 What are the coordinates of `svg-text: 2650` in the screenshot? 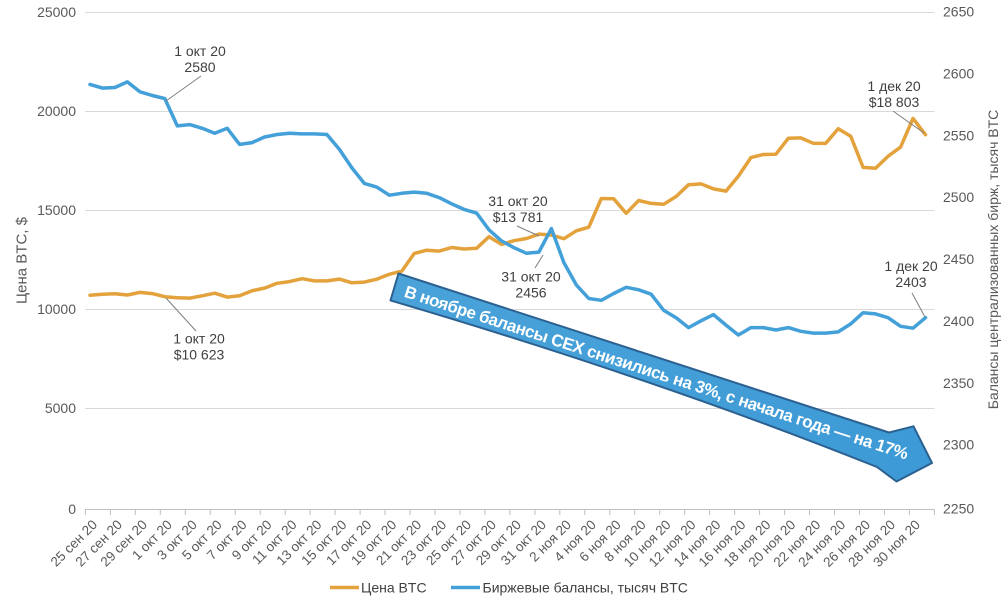 It's located at (958, 12).